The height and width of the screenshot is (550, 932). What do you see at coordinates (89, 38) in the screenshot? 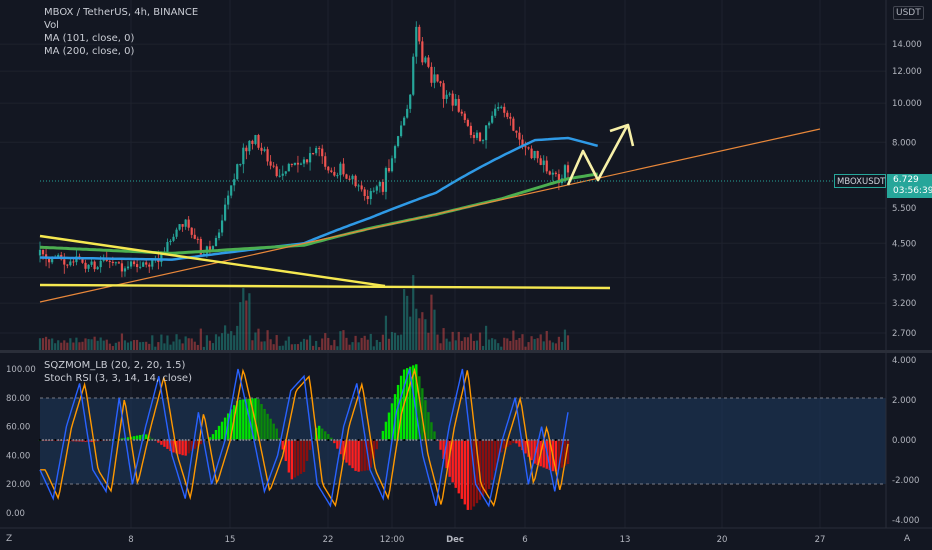
I see `ma101-label: MA (101, close, 0)` at bounding box center [89, 38].